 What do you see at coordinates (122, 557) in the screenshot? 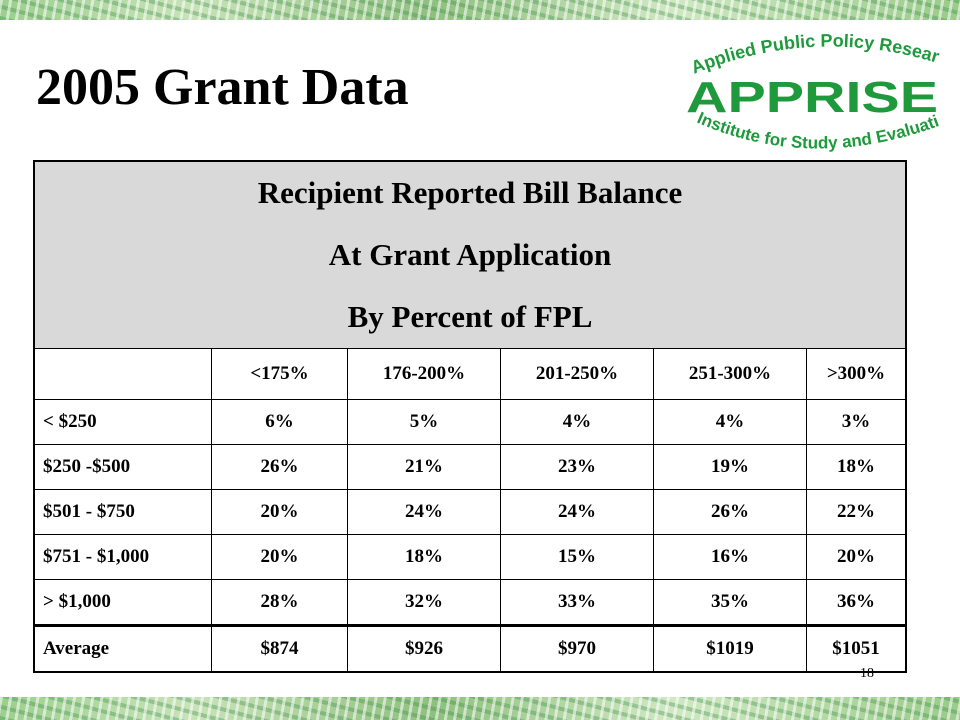
I see `row-label: $751 - $1,000` at bounding box center [122, 557].